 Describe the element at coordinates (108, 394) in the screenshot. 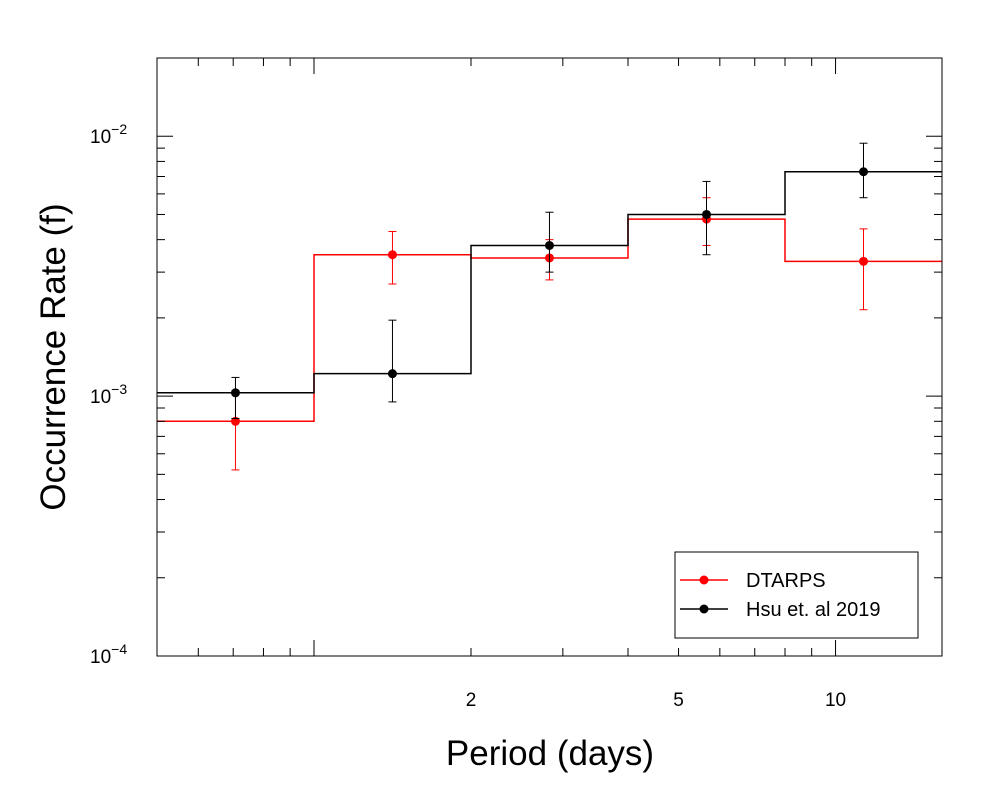

I see `y-tick-label: 10⁻³` at that location.